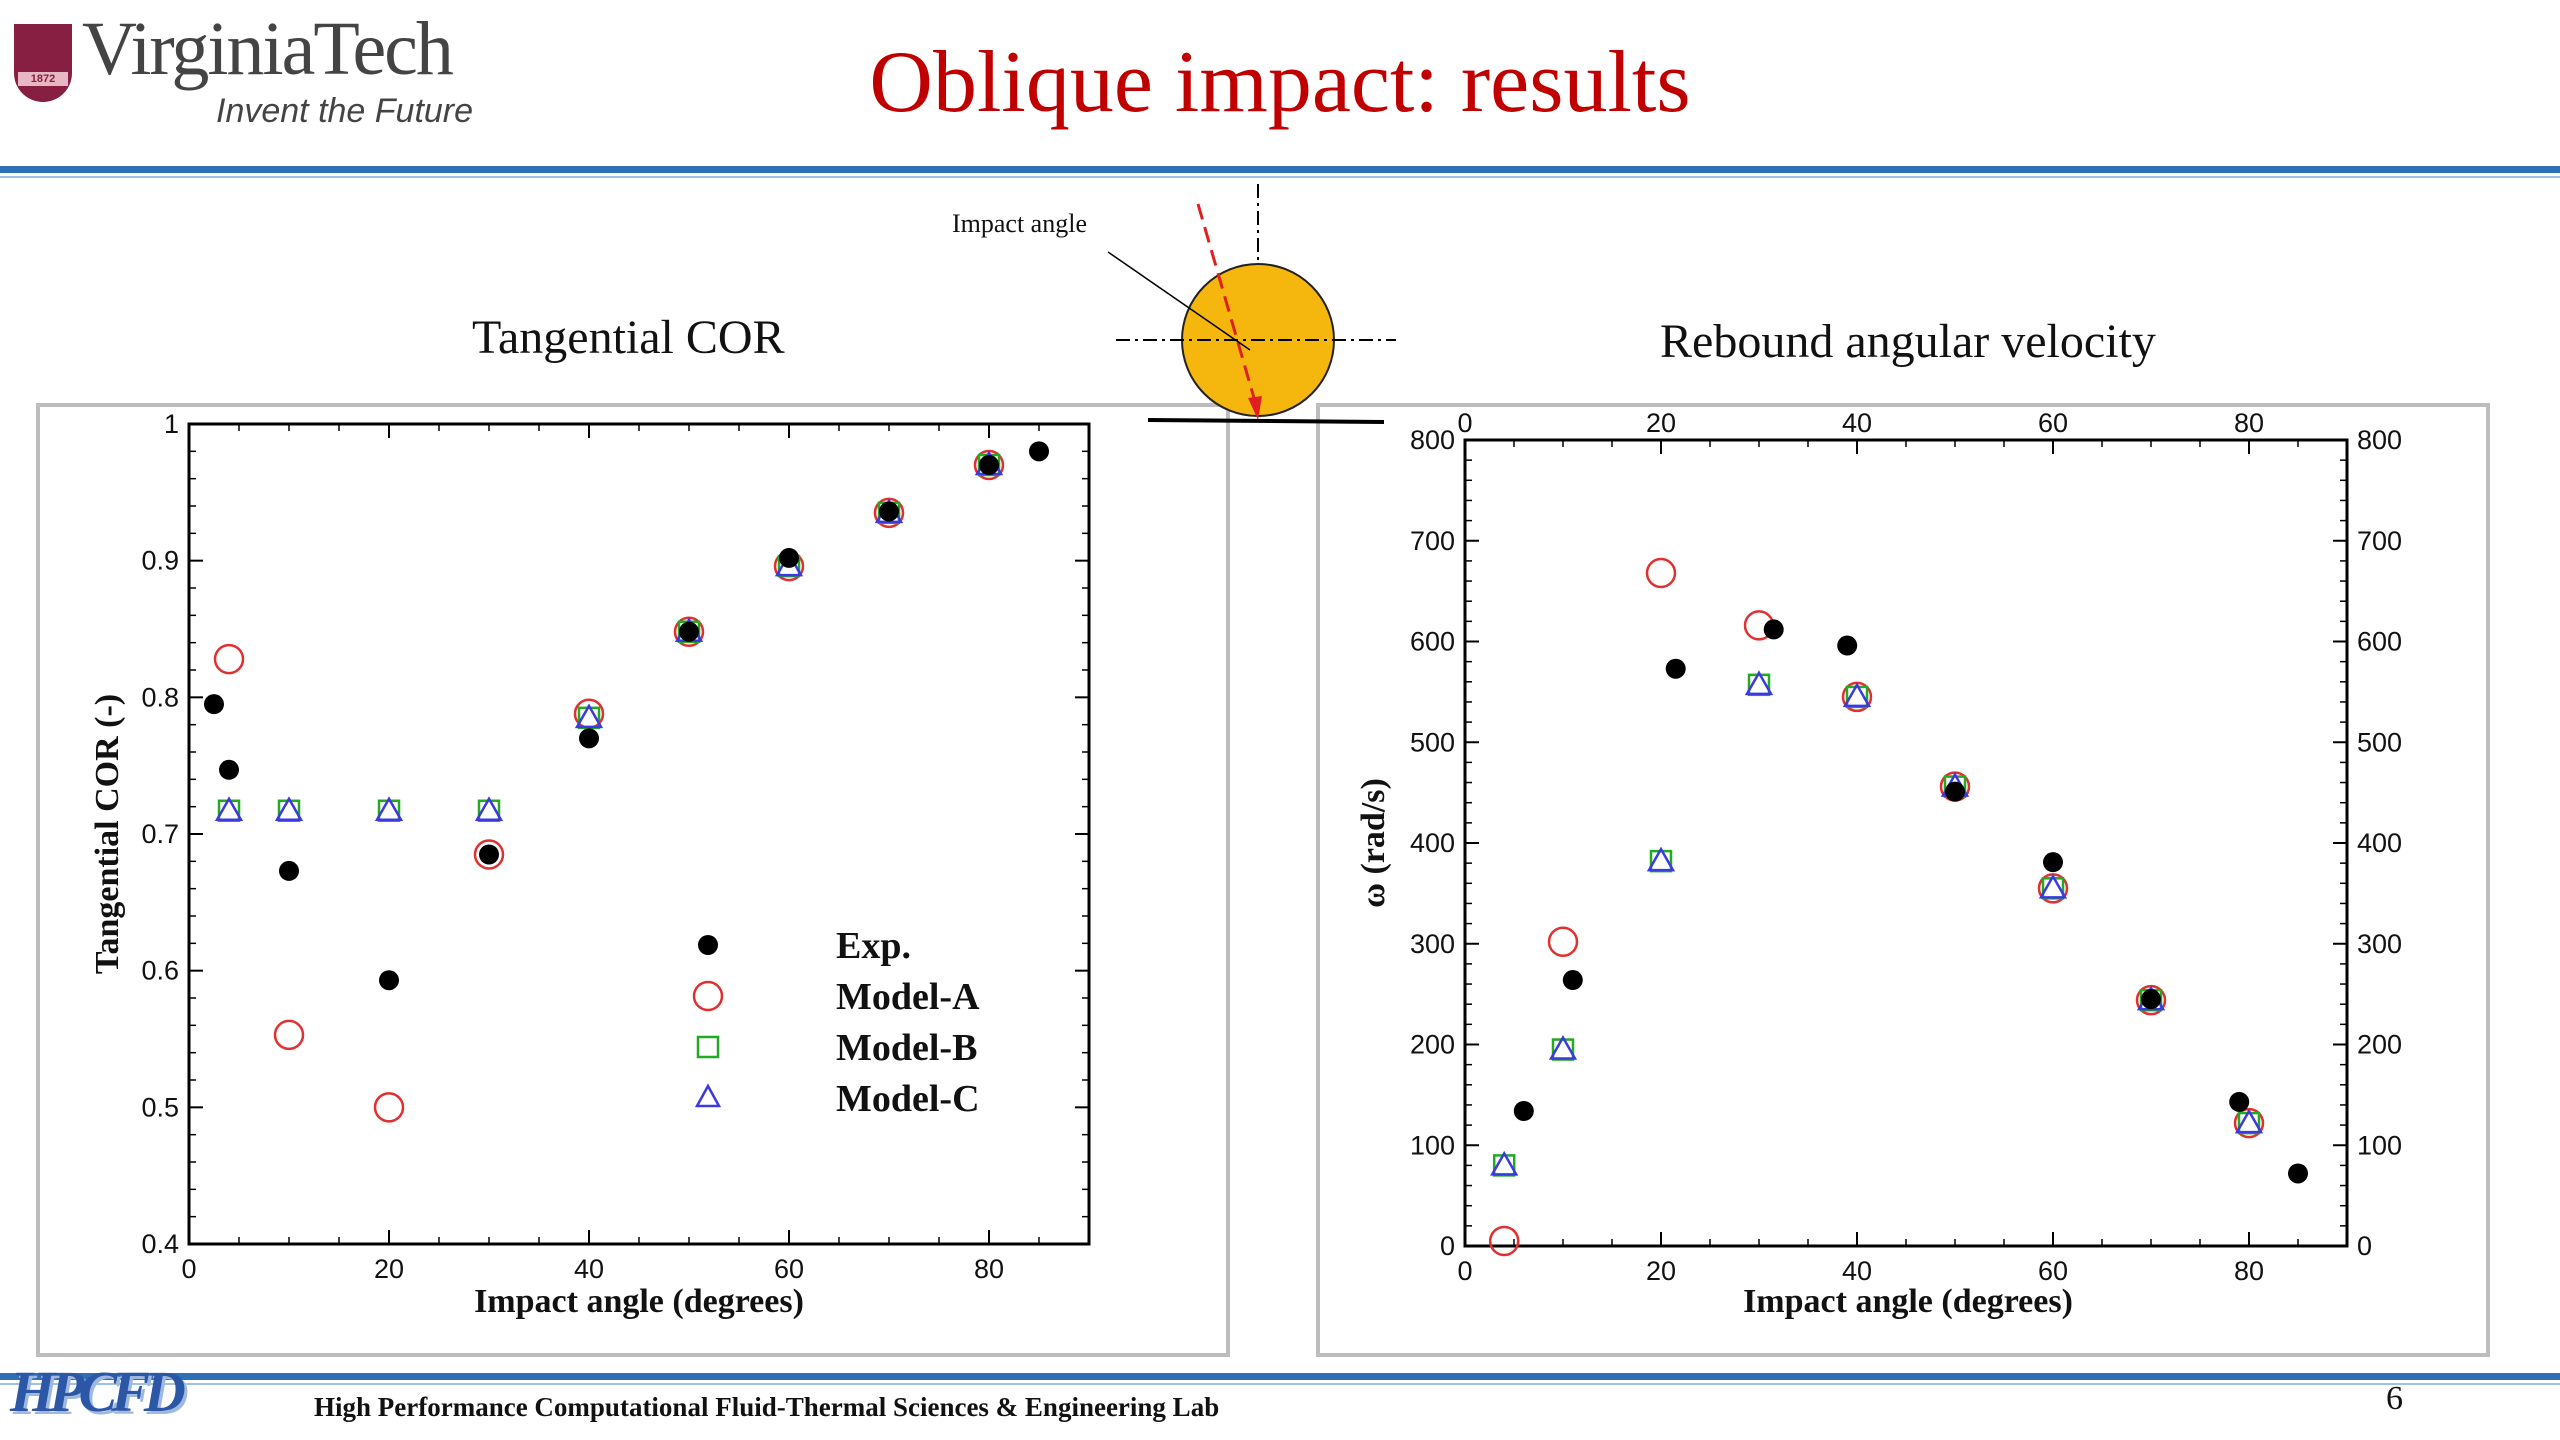 The image size is (2560, 1440). What do you see at coordinates (1432, 1145) in the screenshot?
I see `y-tick-label: 100` at bounding box center [1432, 1145].